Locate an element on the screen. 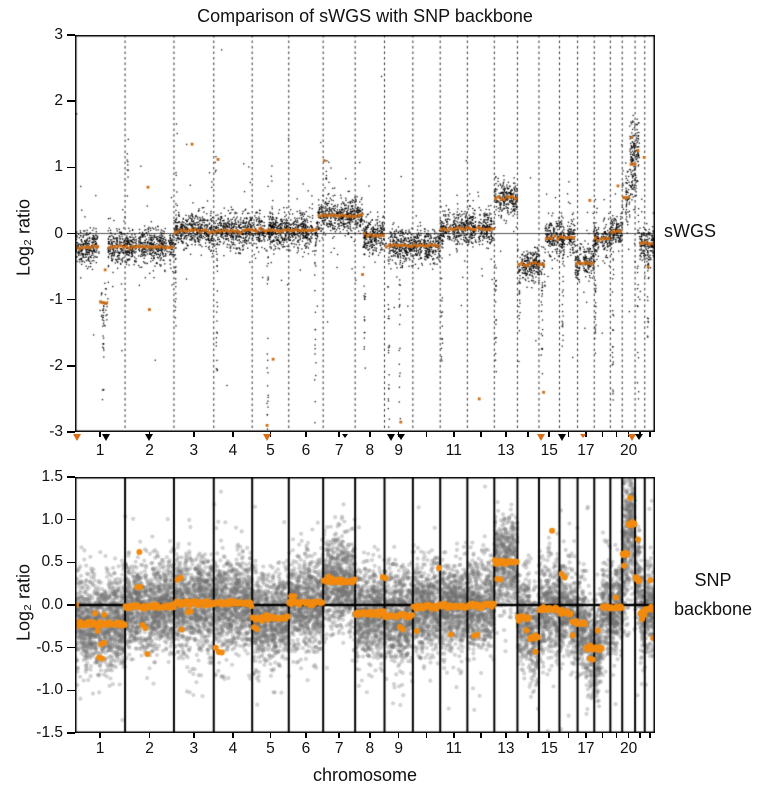 The height and width of the screenshot is (798, 768). y-tick-label: -2 is located at coordinates (56, 365).